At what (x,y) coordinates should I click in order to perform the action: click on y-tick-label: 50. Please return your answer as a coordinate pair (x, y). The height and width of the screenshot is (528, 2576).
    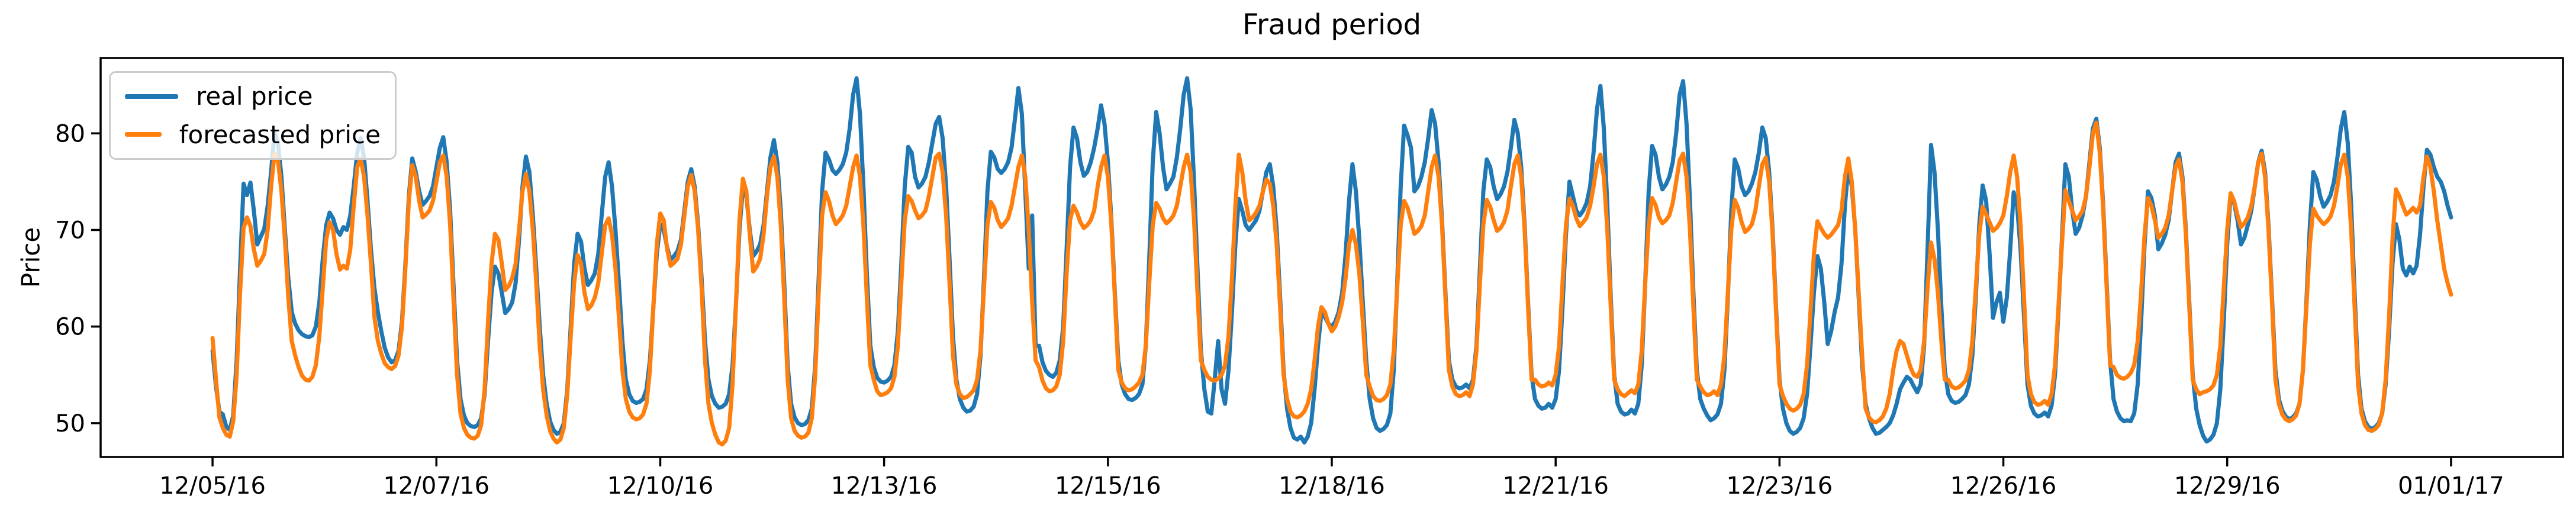
    Looking at the image, I should click on (70, 424).